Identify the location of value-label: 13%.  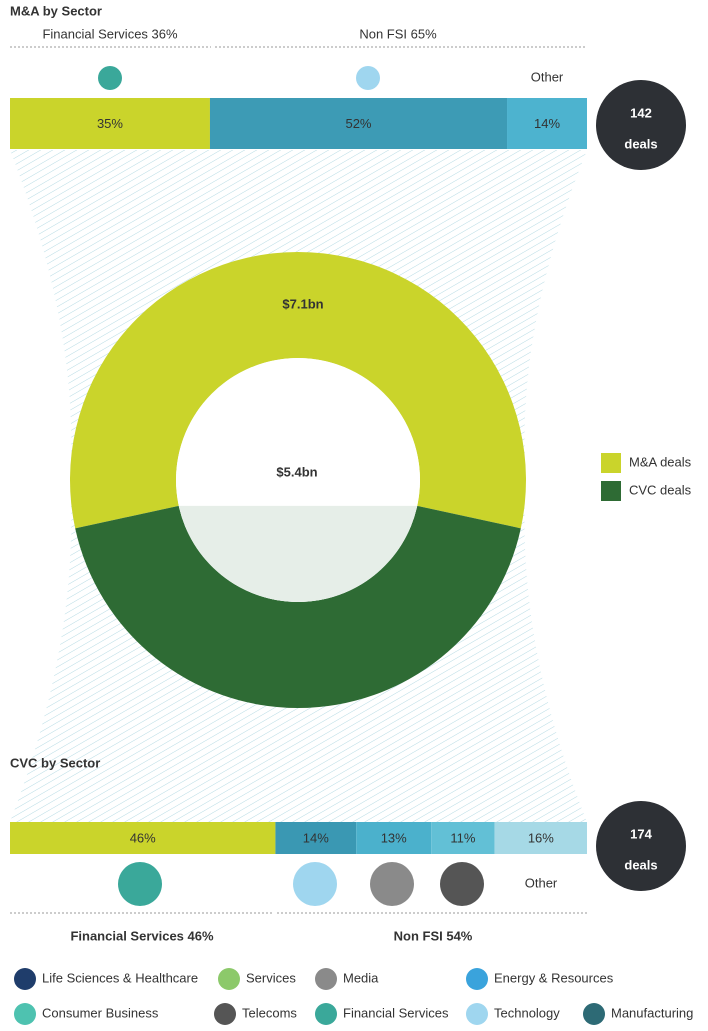
(394, 837).